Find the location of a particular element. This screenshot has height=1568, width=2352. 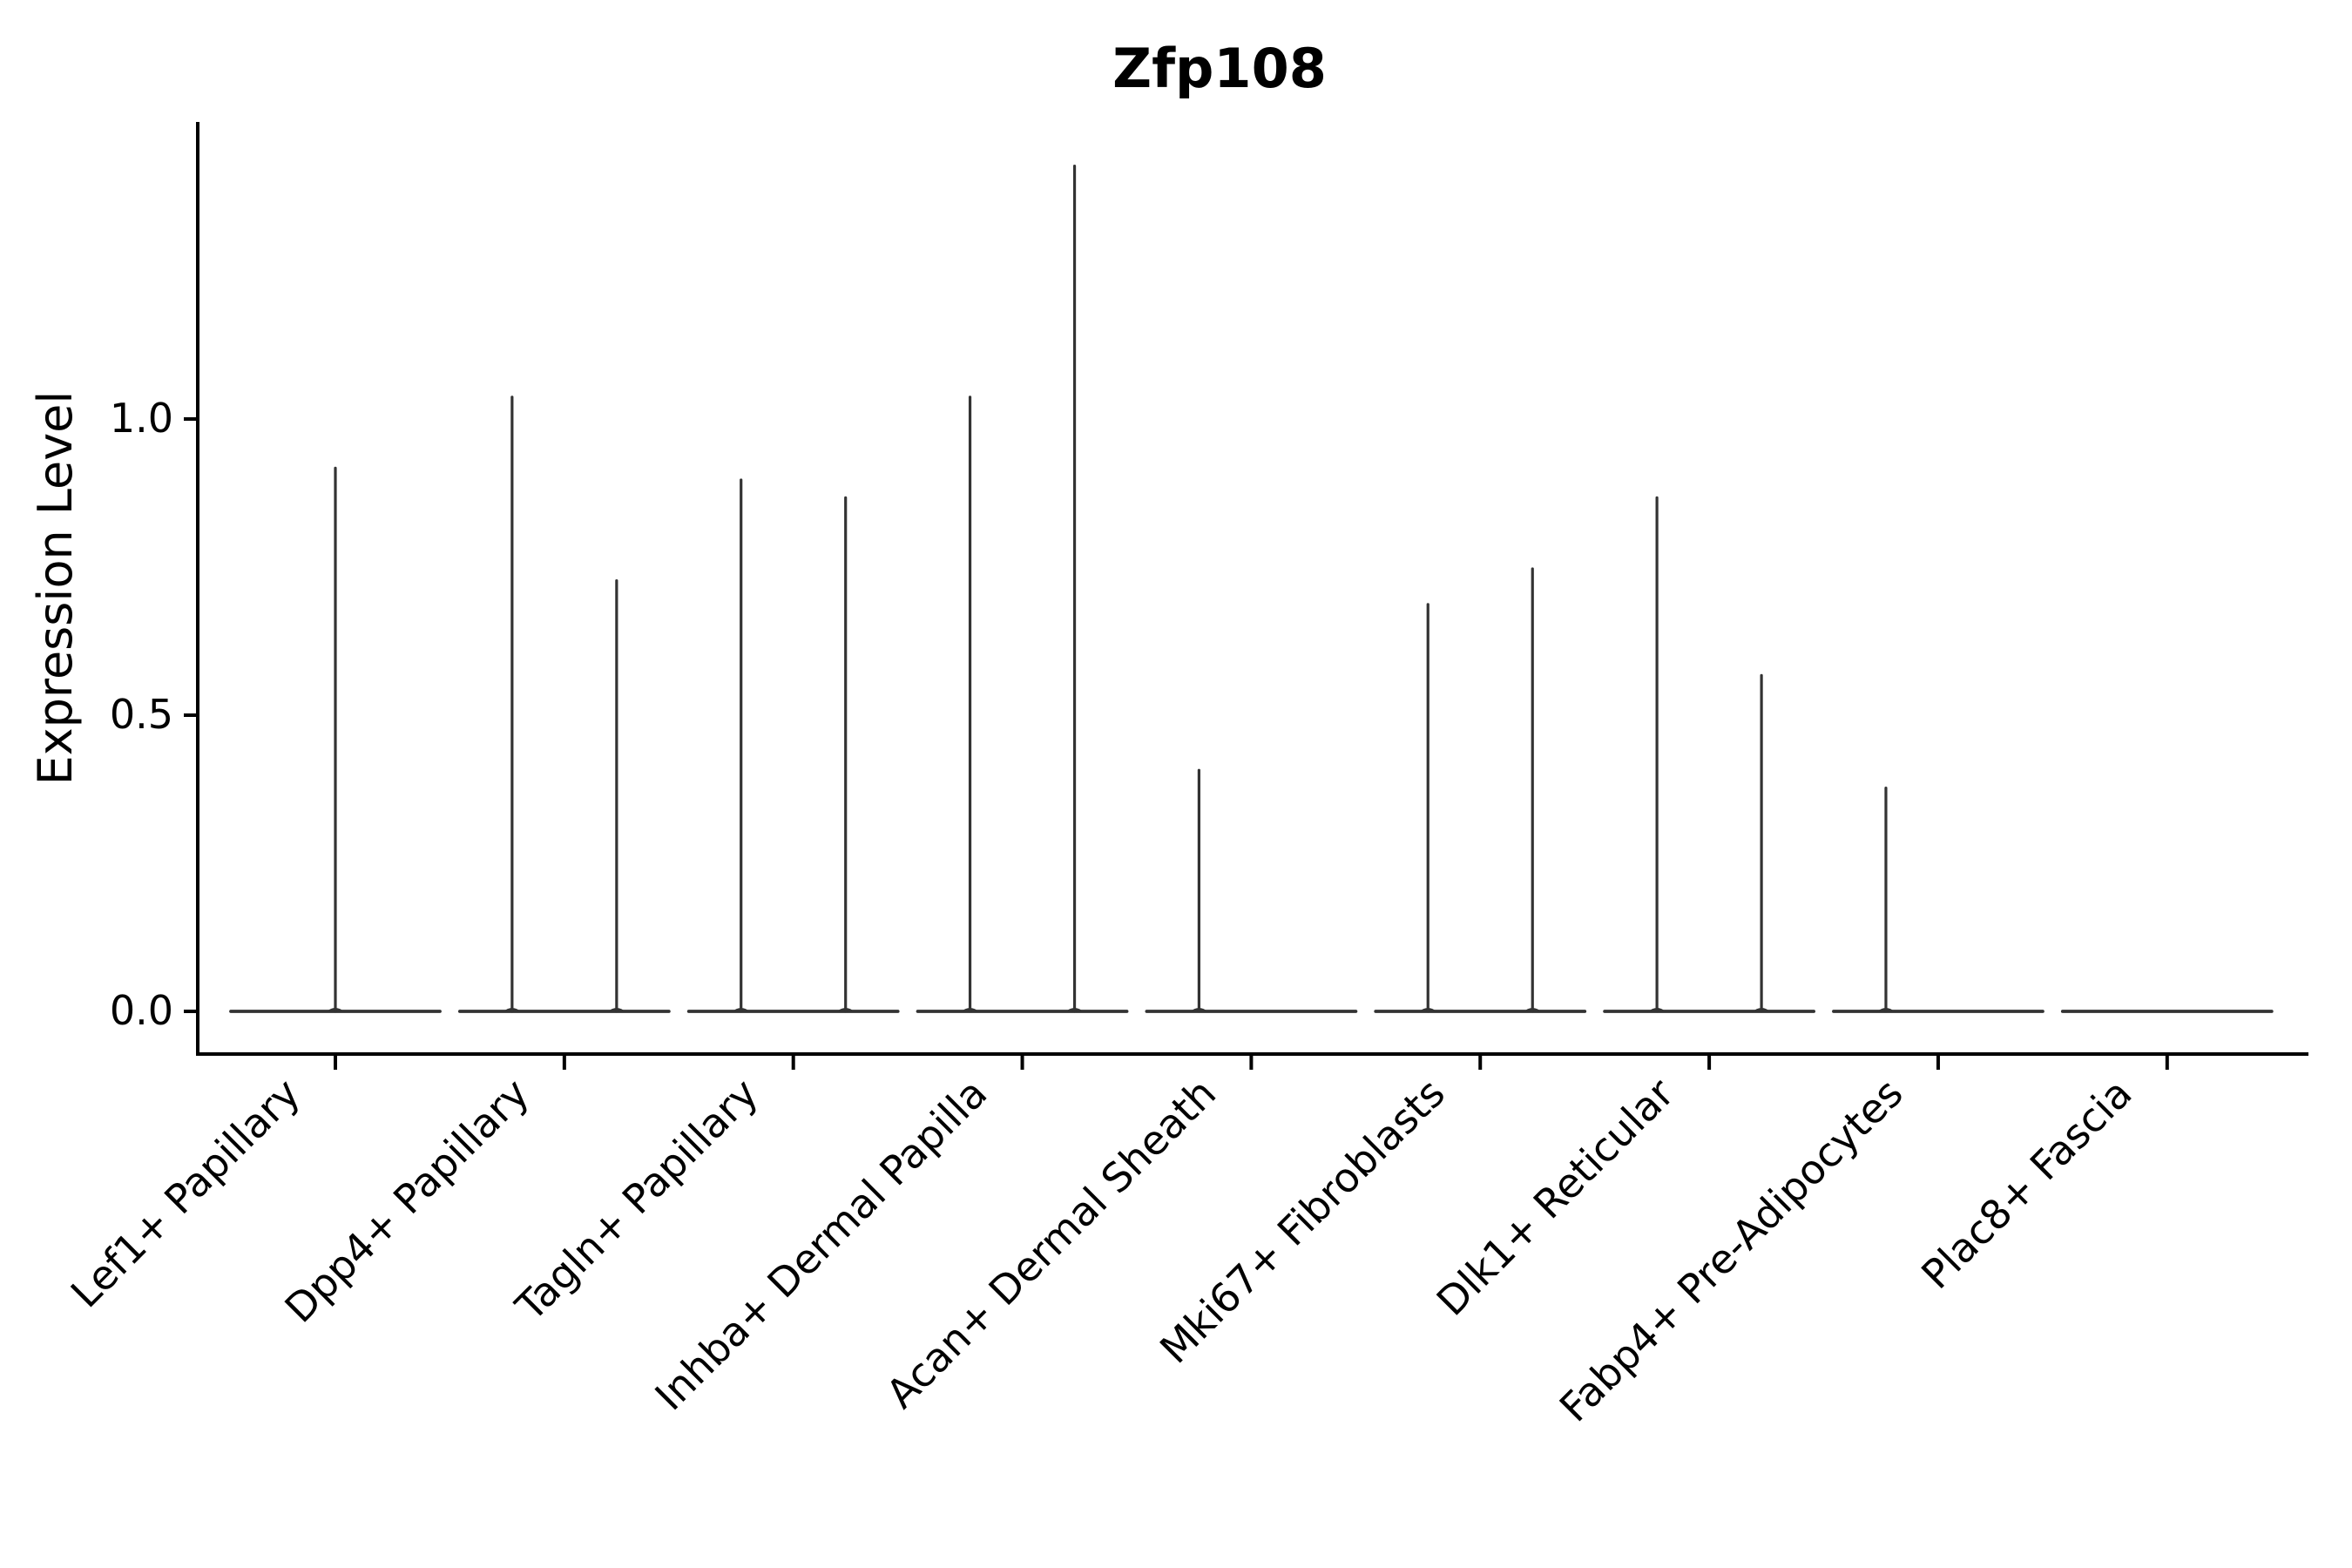

chart-title: Zfp108 is located at coordinates (1219, 68).